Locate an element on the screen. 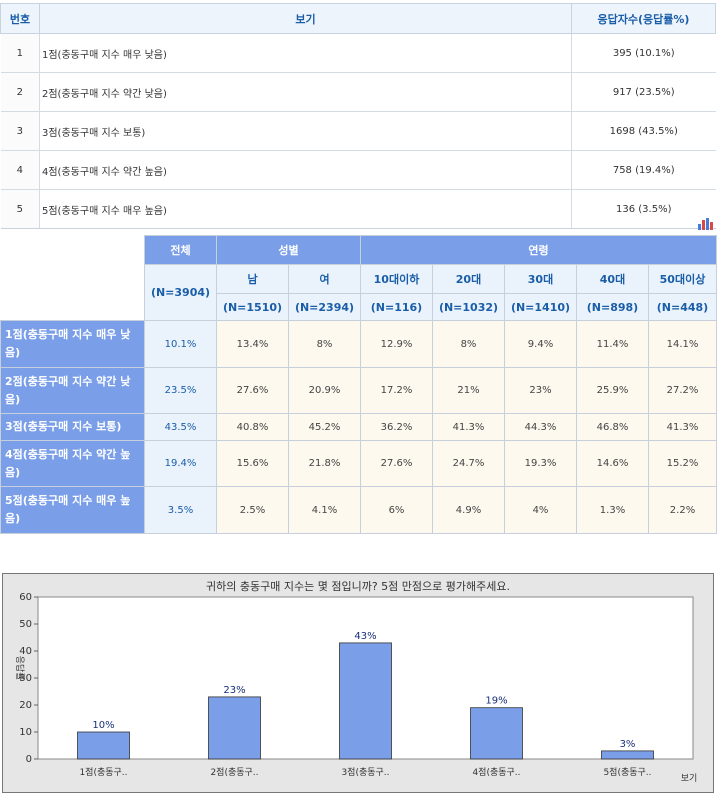 The image size is (720, 798). header-option: 보기 is located at coordinates (305, 18).